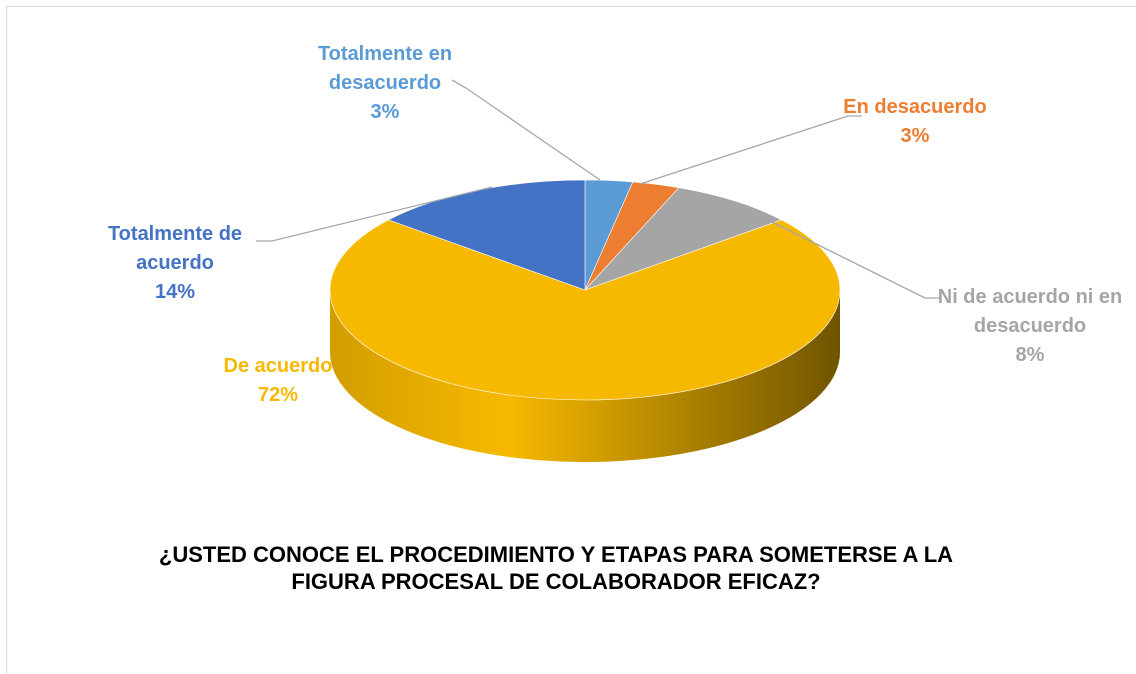 The height and width of the screenshot is (674, 1136). I want to click on value-label: 72%, so click(278, 395).